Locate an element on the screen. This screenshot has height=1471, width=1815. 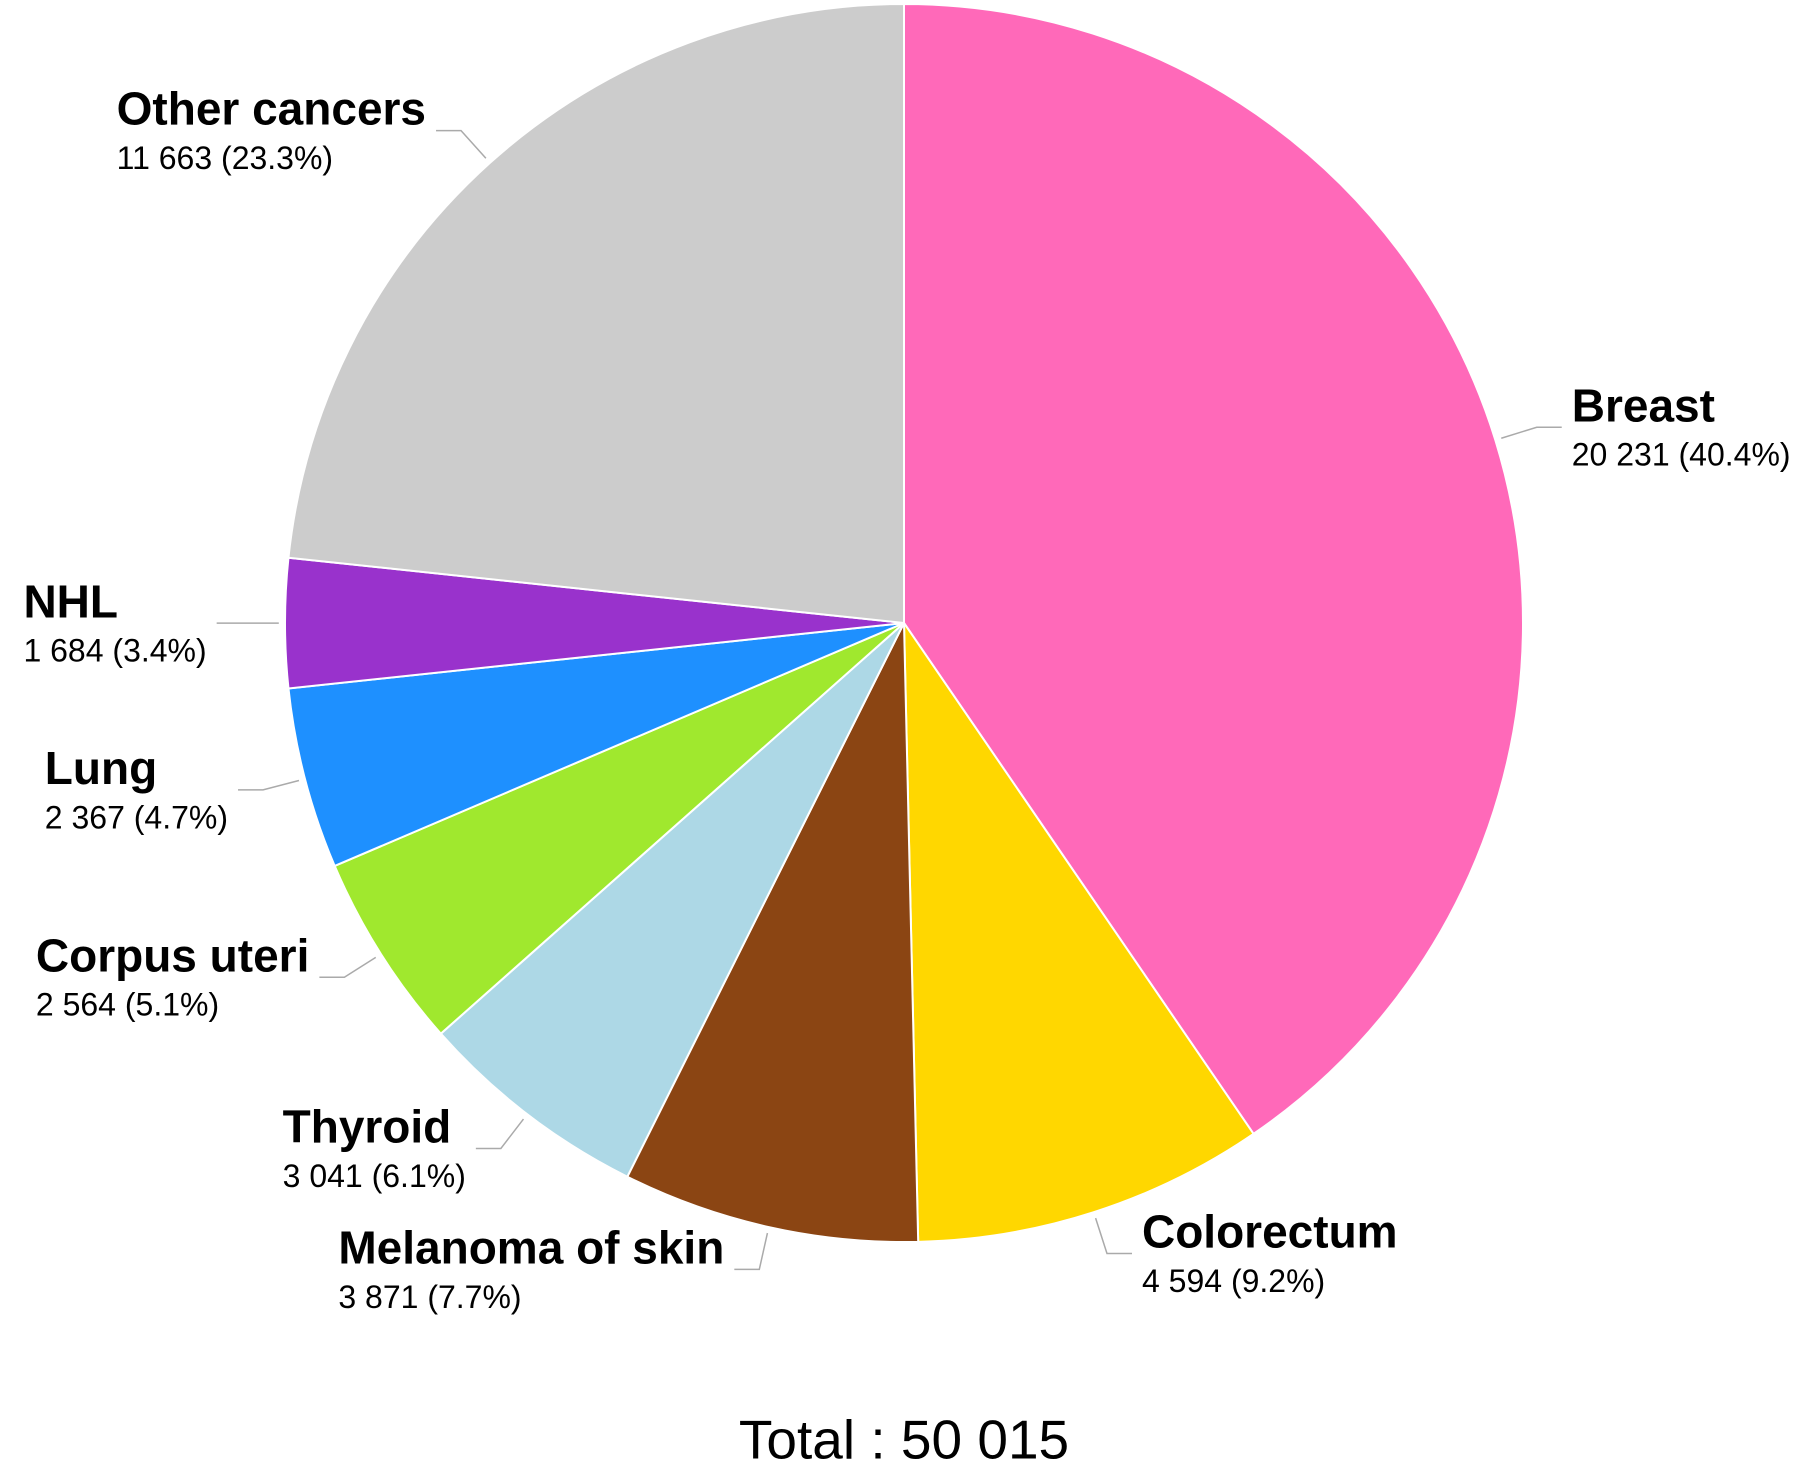
slice-label: NHL is located at coordinates (70, 601).